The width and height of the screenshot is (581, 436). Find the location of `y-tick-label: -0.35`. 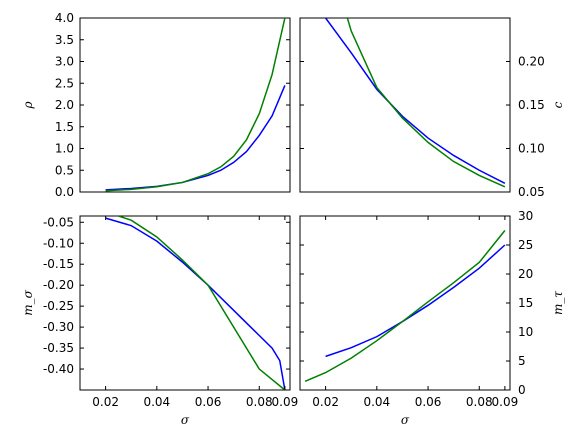

y-tick-label: -0.35 is located at coordinates (58, 348).